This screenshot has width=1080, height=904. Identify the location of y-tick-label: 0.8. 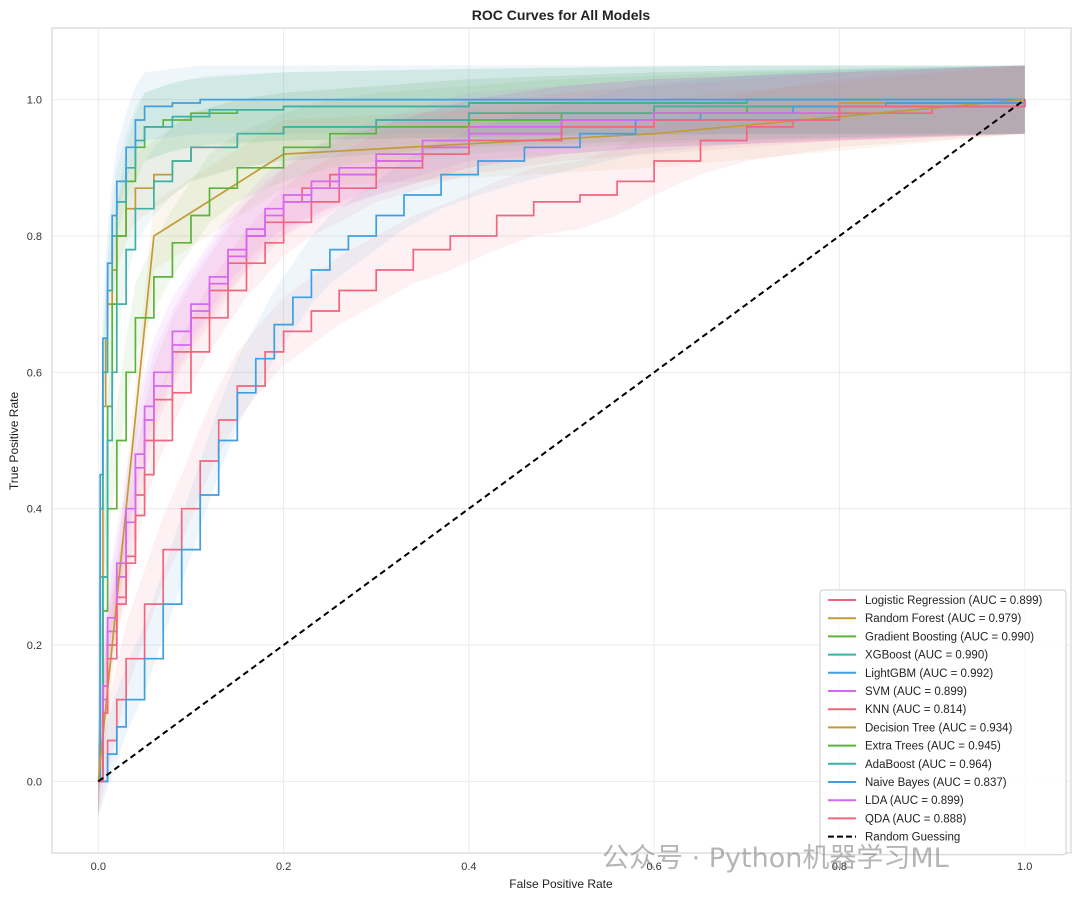
(34, 237).